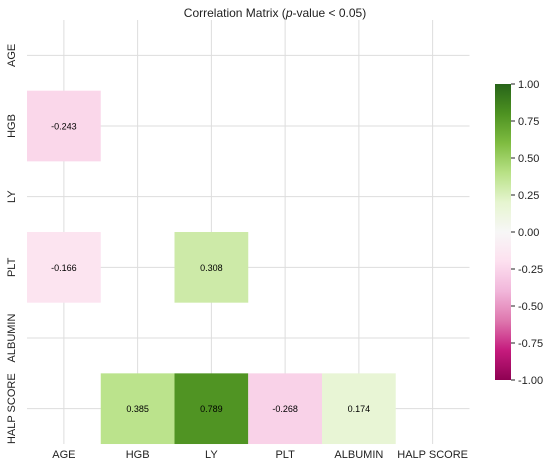  What do you see at coordinates (530, 307) in the screenshot?
I see `colorbar-tick-label: -0.50` at bounding box center [530, 307].